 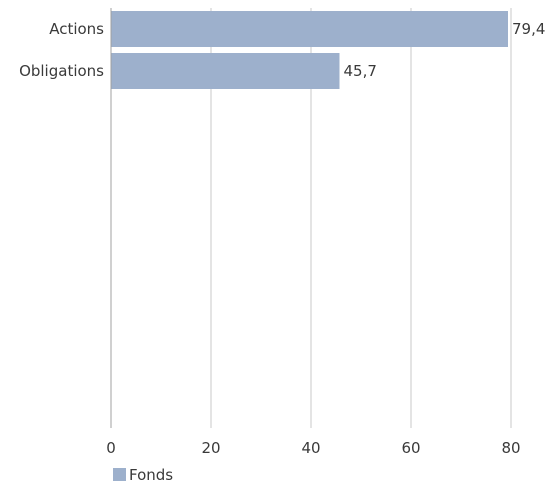 What do you see at coordinates (309, 29) in the screenshot?
I see `bar-actions` at bounding box center [309, 29].